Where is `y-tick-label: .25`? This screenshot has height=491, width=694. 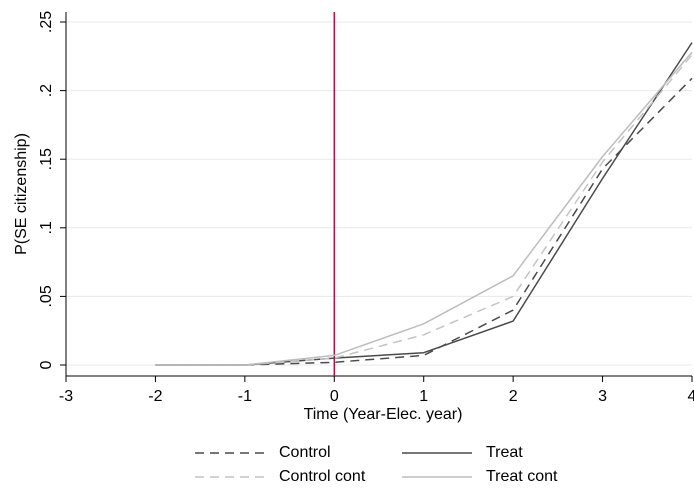
y-tick-label: .25 is located at coordinates (46, 22).